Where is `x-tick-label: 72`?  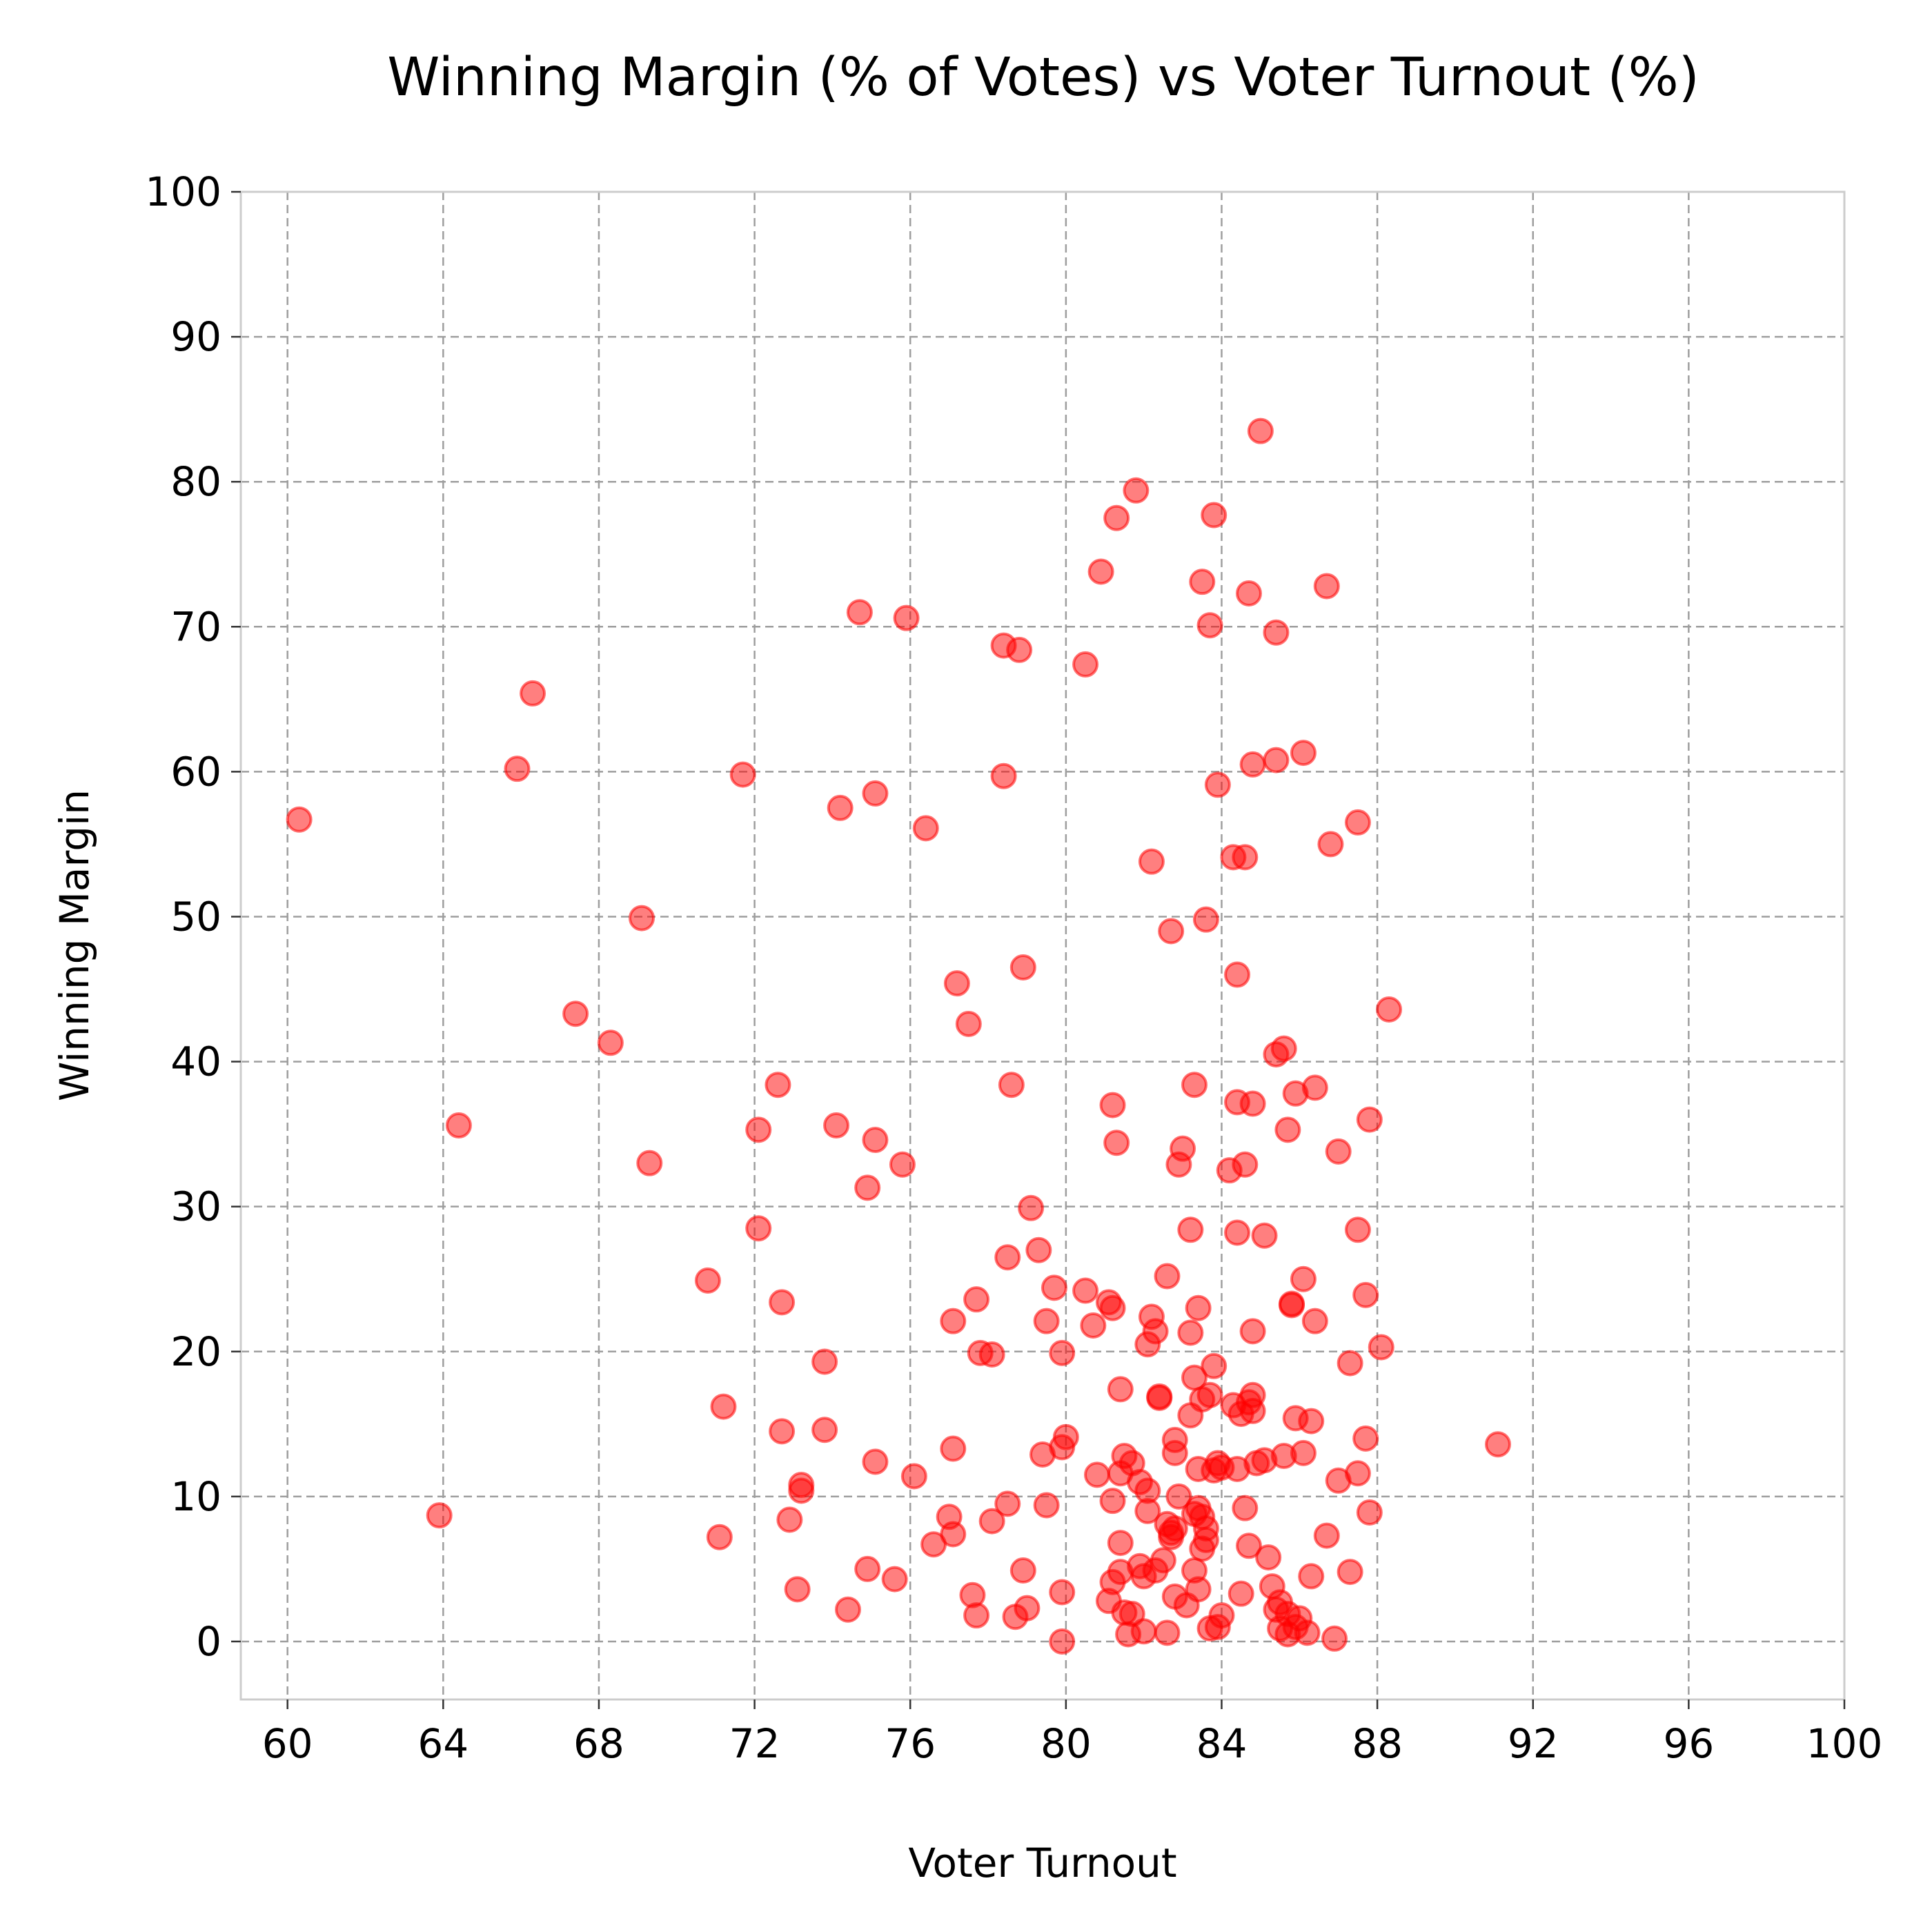
x-tick-label: 72 is located at coordinates (754, 1743).